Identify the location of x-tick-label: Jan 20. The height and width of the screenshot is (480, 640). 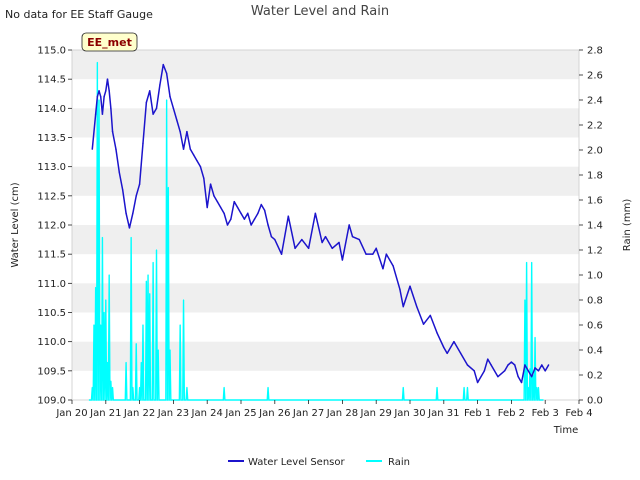
(71, 413).